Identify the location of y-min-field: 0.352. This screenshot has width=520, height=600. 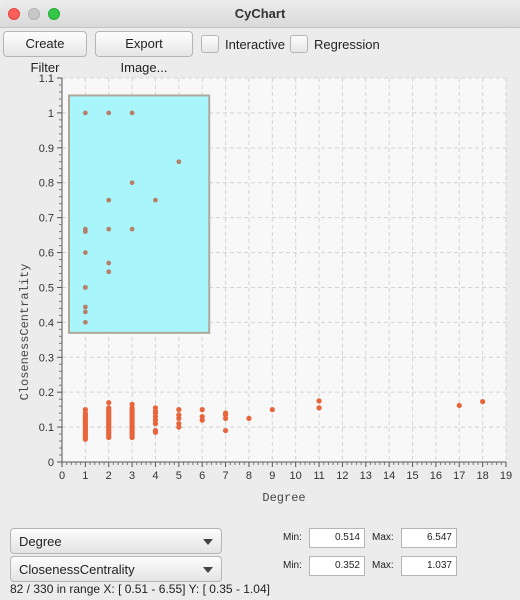
(337, 566).